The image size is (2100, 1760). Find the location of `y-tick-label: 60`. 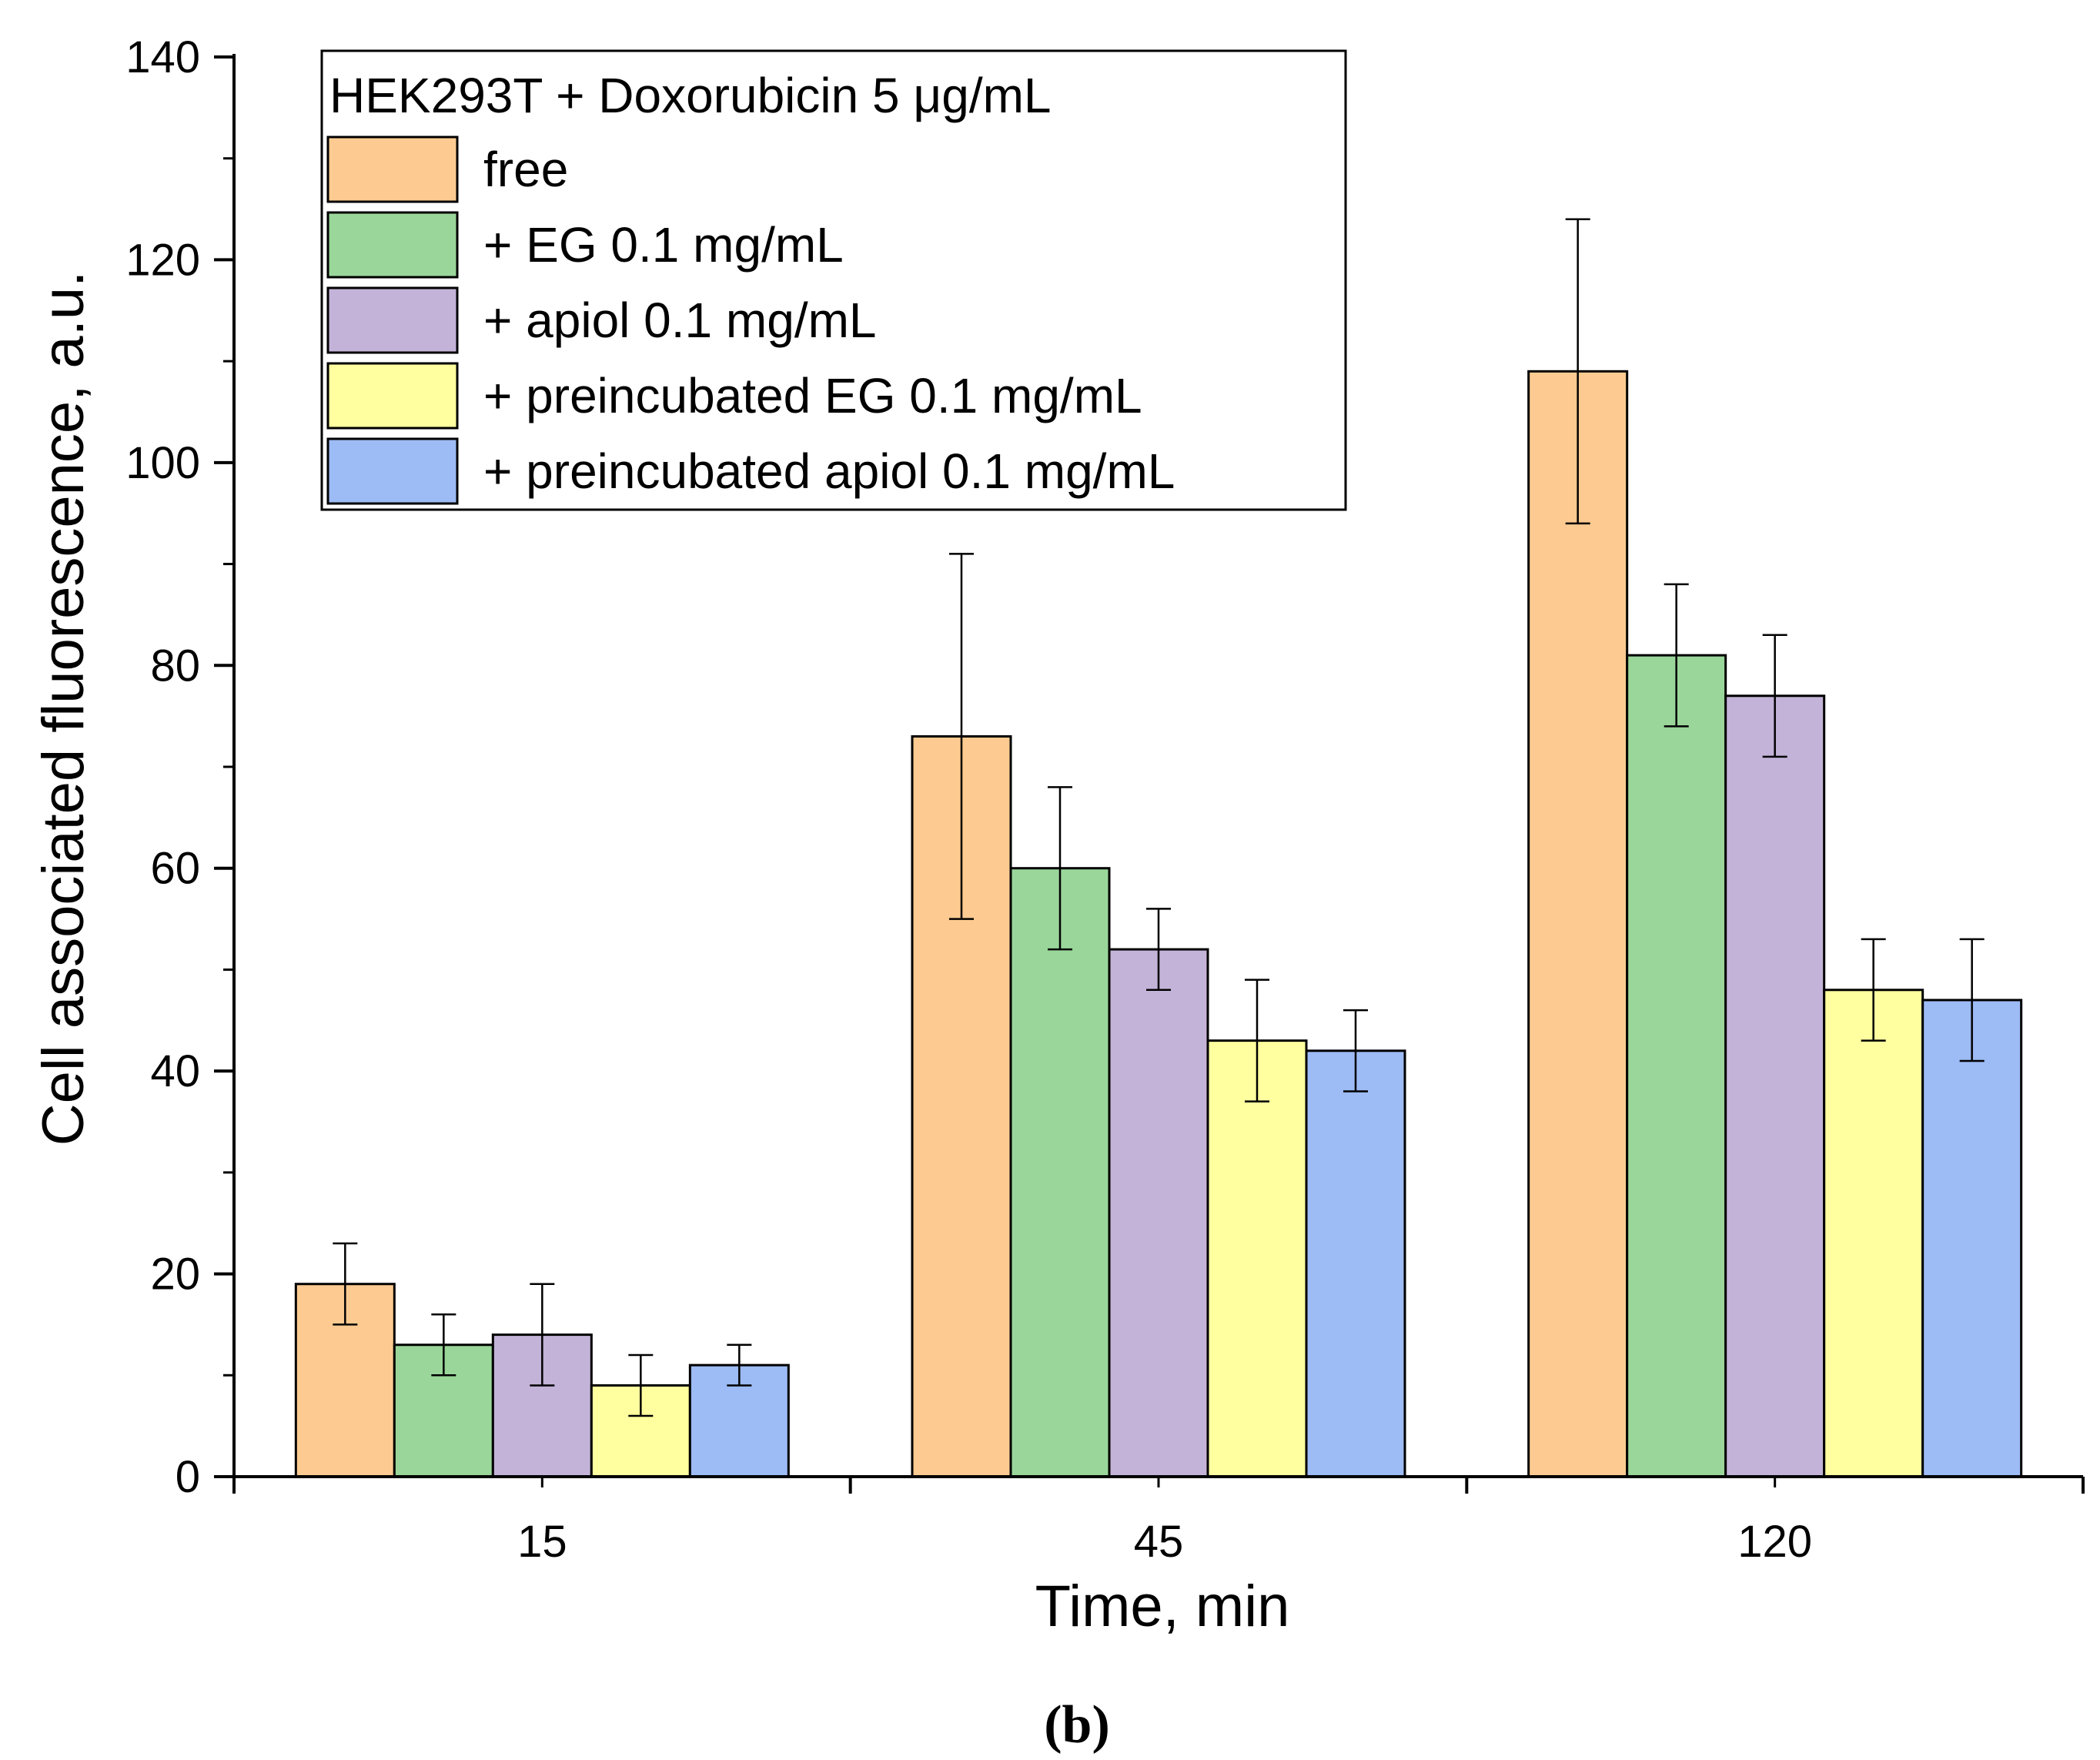

y-tick-label: 60 is located at coordinates (175, 869).